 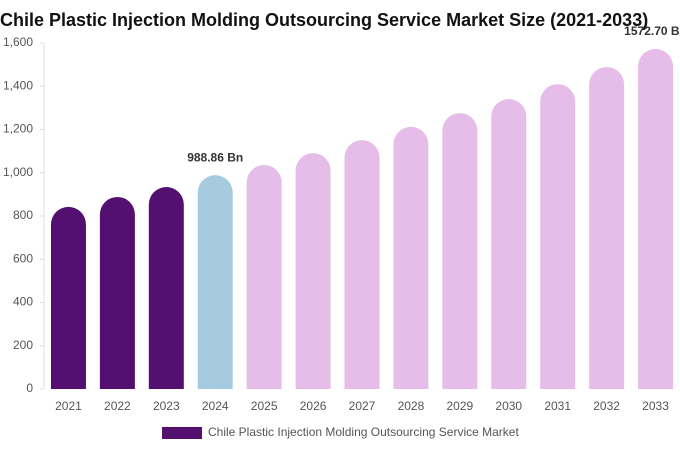 I want to click on x-tick-label: 2027, so click(x=362, y=406).